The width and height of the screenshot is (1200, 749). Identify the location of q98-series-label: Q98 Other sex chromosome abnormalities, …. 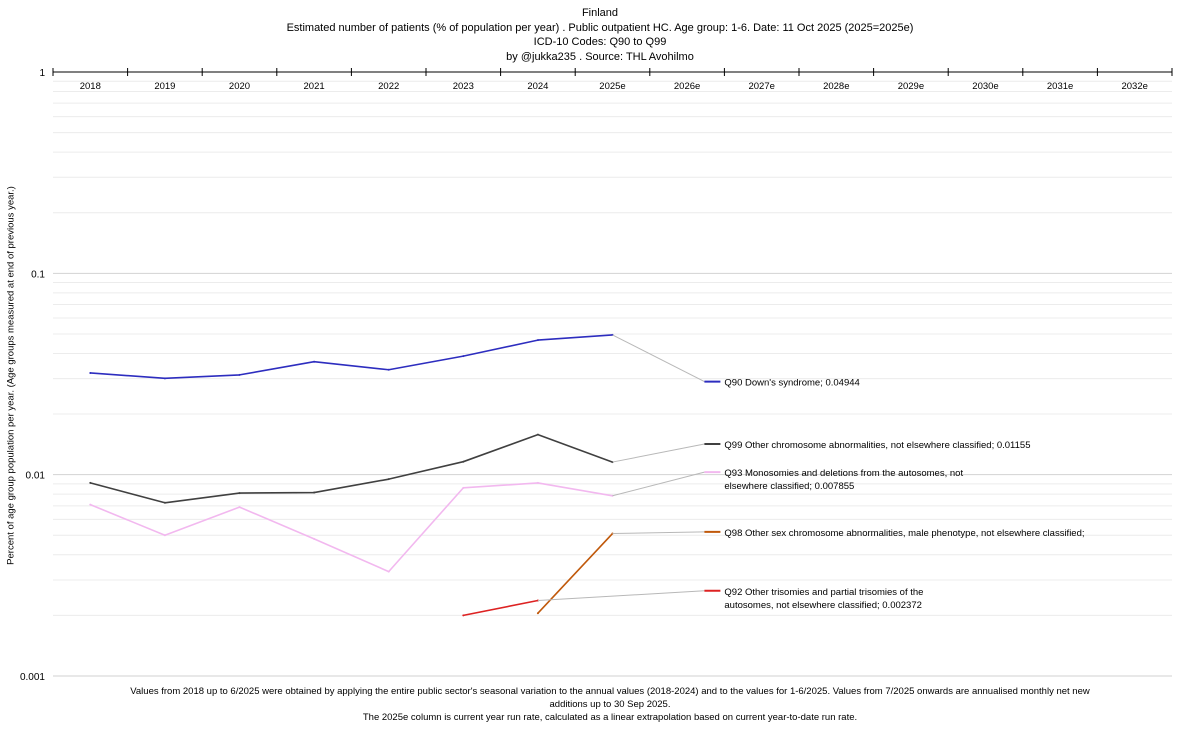
(904, 533).